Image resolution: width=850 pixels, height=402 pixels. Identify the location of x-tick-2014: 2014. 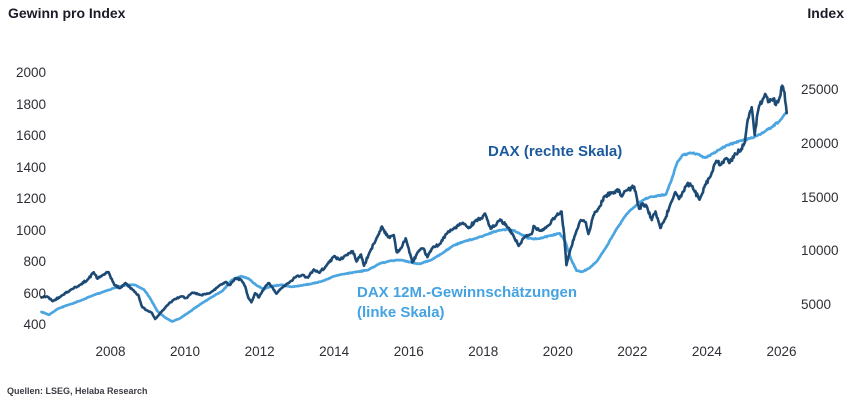
(334, 351).